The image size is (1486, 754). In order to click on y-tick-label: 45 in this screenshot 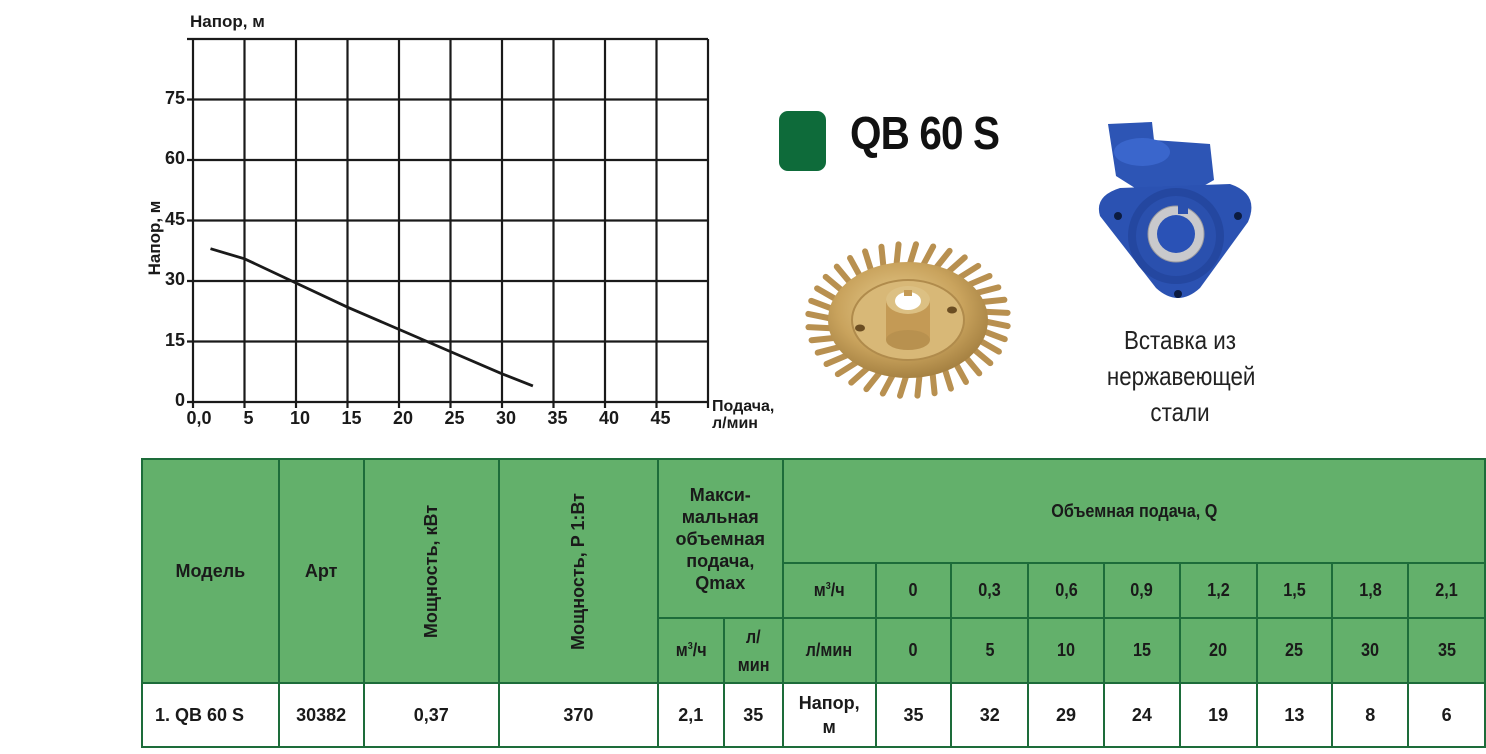, I will do `click(174, 218)`.